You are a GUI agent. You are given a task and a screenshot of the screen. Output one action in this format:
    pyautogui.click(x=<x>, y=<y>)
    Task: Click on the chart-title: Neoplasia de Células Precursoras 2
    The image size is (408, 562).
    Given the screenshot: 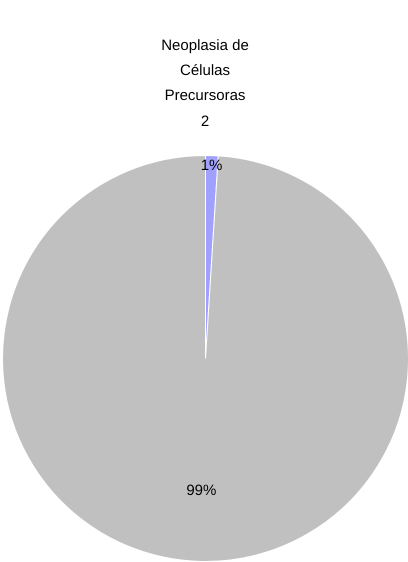 What is the action you would take?
    pyautogui.click(x=205, y=83)
    